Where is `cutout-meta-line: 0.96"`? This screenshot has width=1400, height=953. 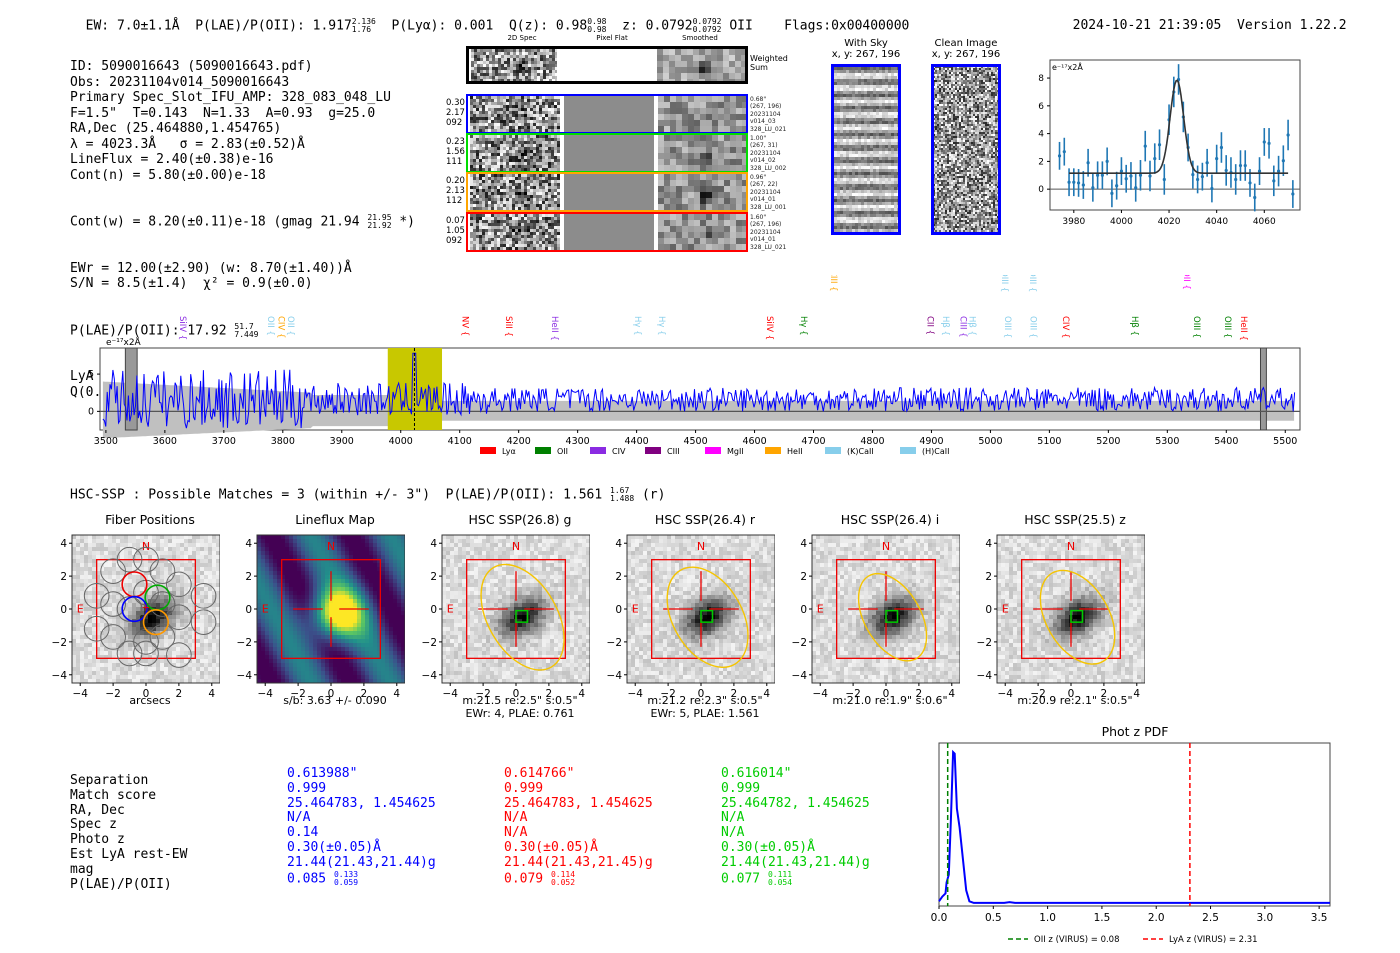
cutout-meta-line: 0.96" is located at coordinates (758, 177).